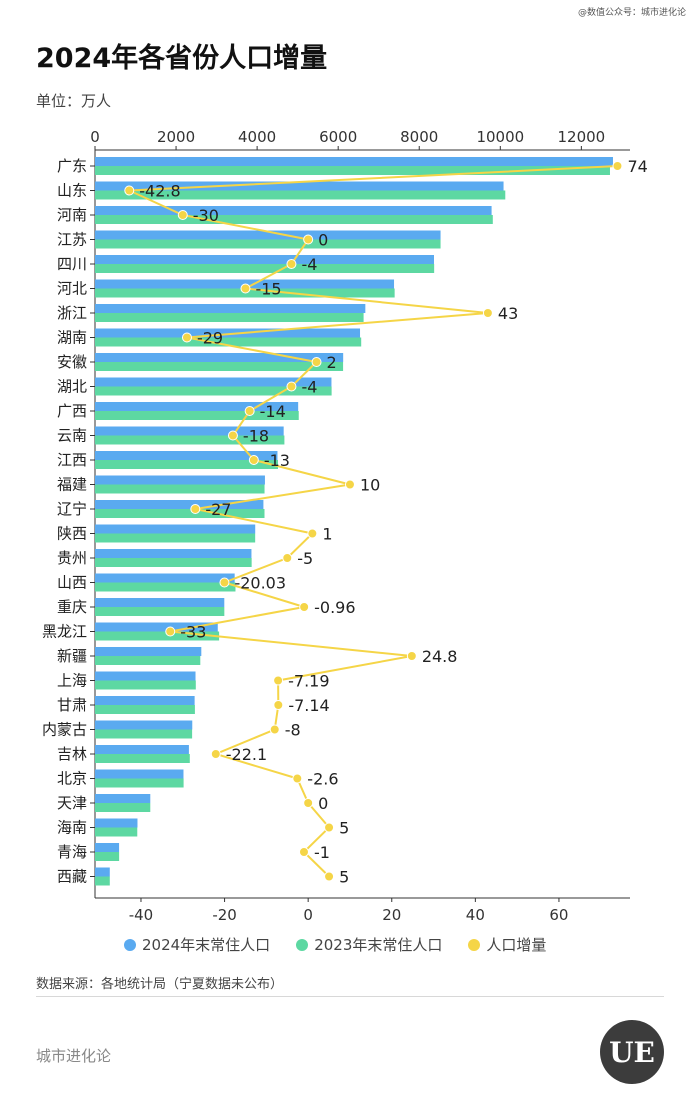 This screenshot has width=700, height=1120. What do you see at coordinates (72, 583) in the screenshot?
I see `category-label: 山西` at bounding box center [72, 583].